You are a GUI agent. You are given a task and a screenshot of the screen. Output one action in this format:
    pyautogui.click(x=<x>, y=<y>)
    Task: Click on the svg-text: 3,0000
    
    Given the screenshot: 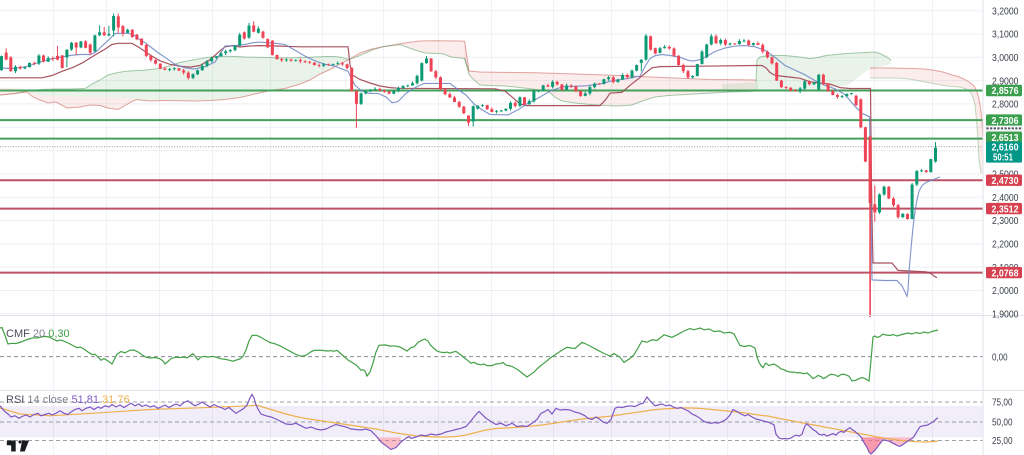 What is the action you would take?
    pyautogui.click(x=1005, y=58)
    